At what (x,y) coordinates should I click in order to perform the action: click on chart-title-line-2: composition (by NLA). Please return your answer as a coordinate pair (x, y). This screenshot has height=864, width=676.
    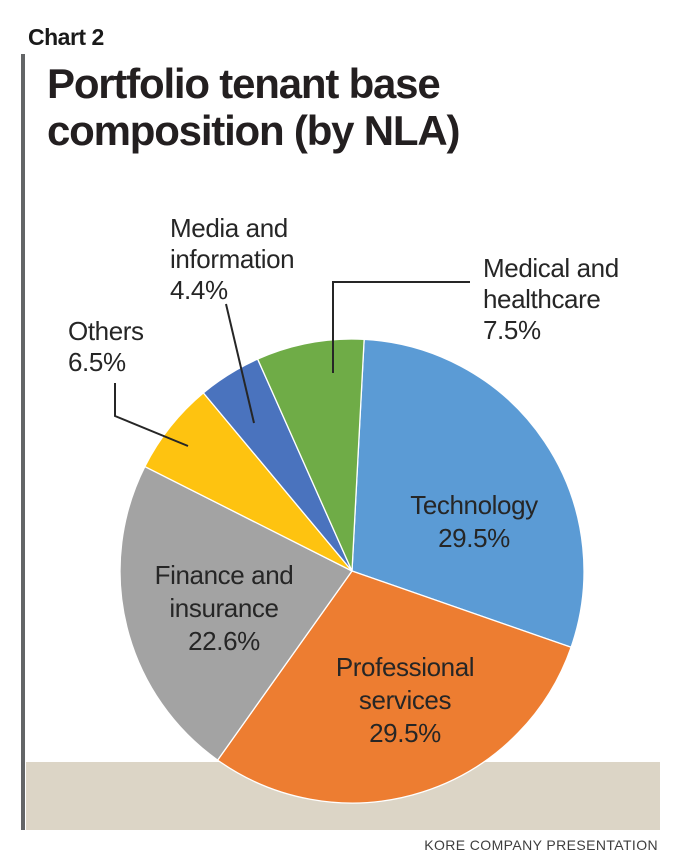
    Looking at the image, I should click on (254, 130).